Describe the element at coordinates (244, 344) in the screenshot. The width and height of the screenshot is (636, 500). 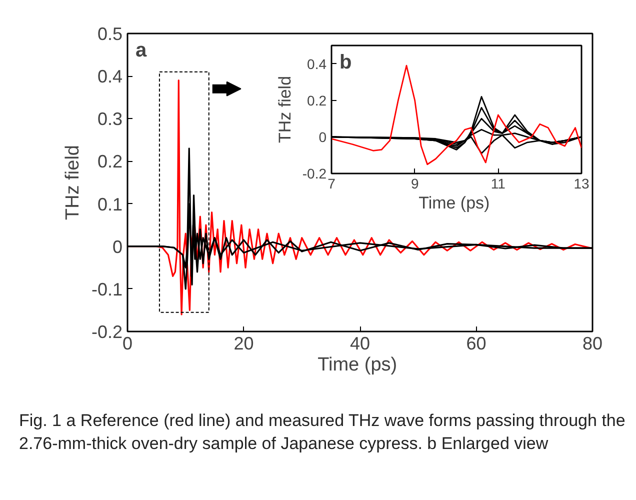
I see `x-tick-label: 20` at that location.